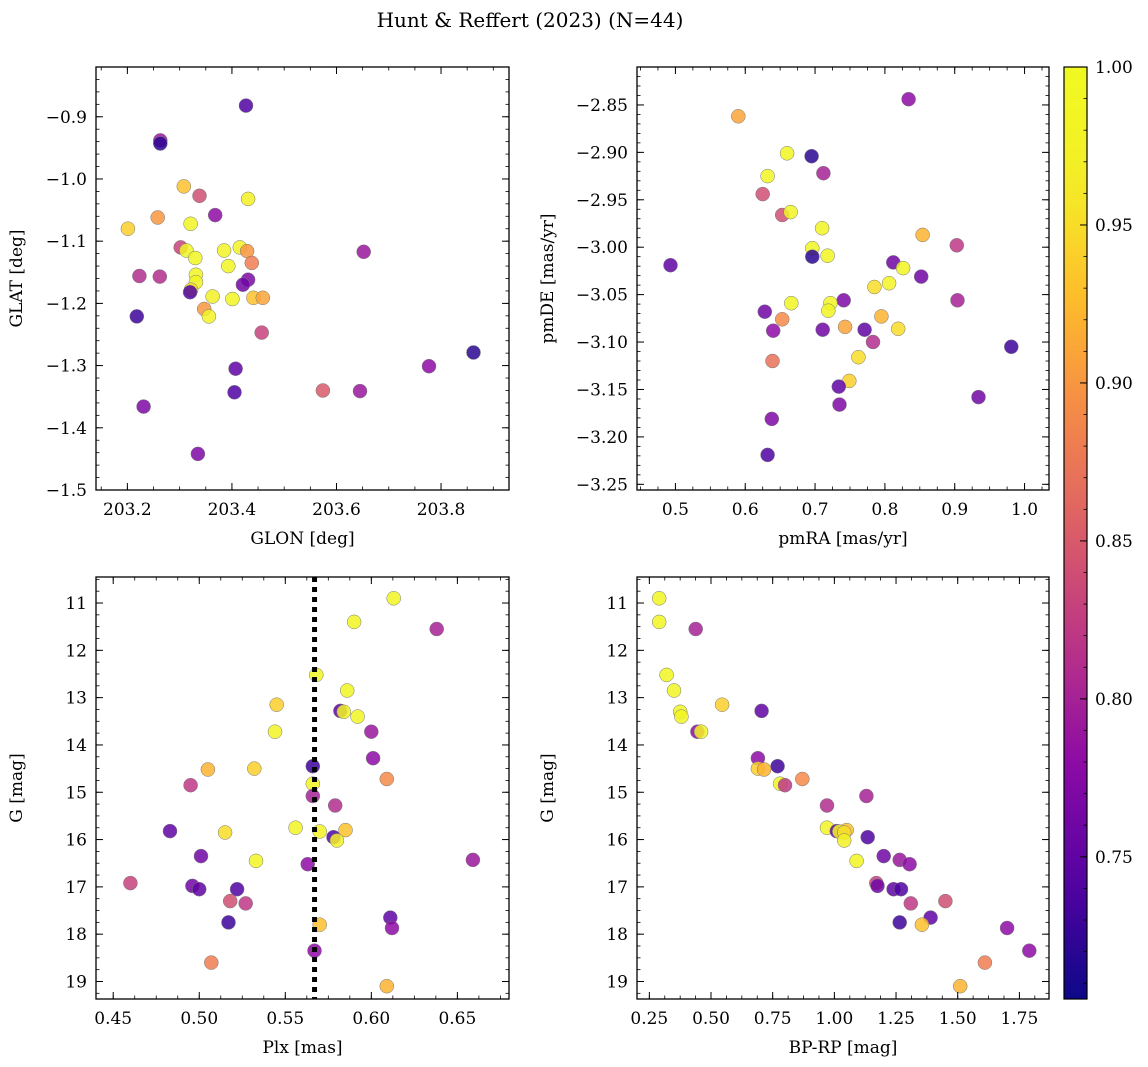 Image resolution: width=1148 pixels, height=1067 pixels. I want to click on cmd-xtick-label: 0.75, so click(773, 1019).